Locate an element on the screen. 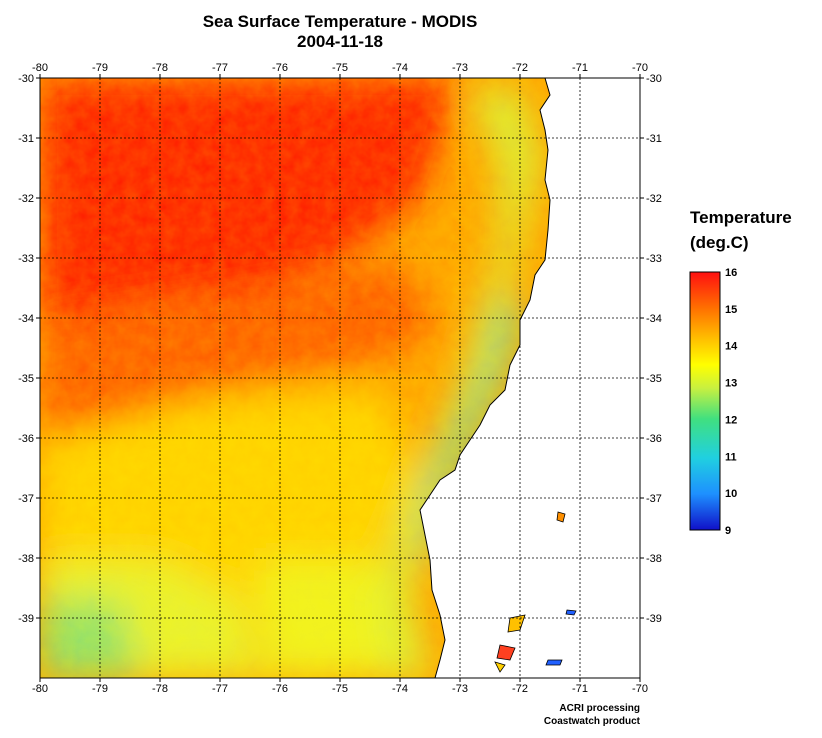  lon-tick-label-bottom: -78 is located at coordinates (160, 689).